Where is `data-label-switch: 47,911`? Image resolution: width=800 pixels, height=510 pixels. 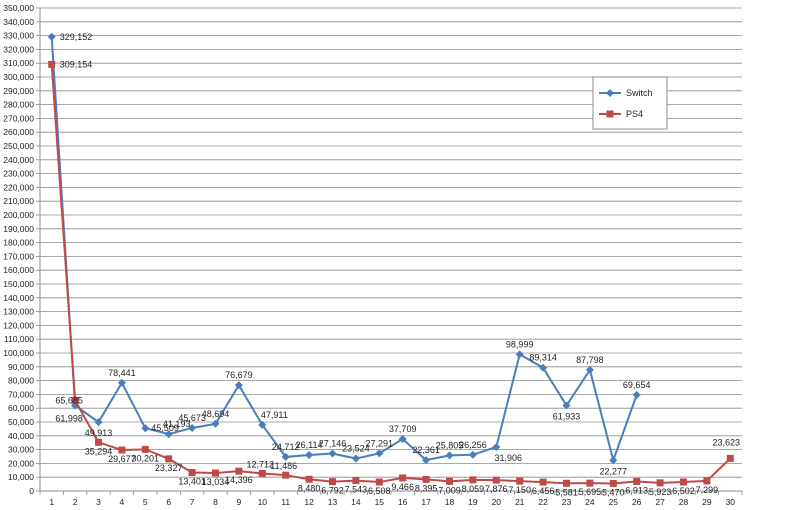 data-label-switch: 47,911 is located at coordinates (274, 415).